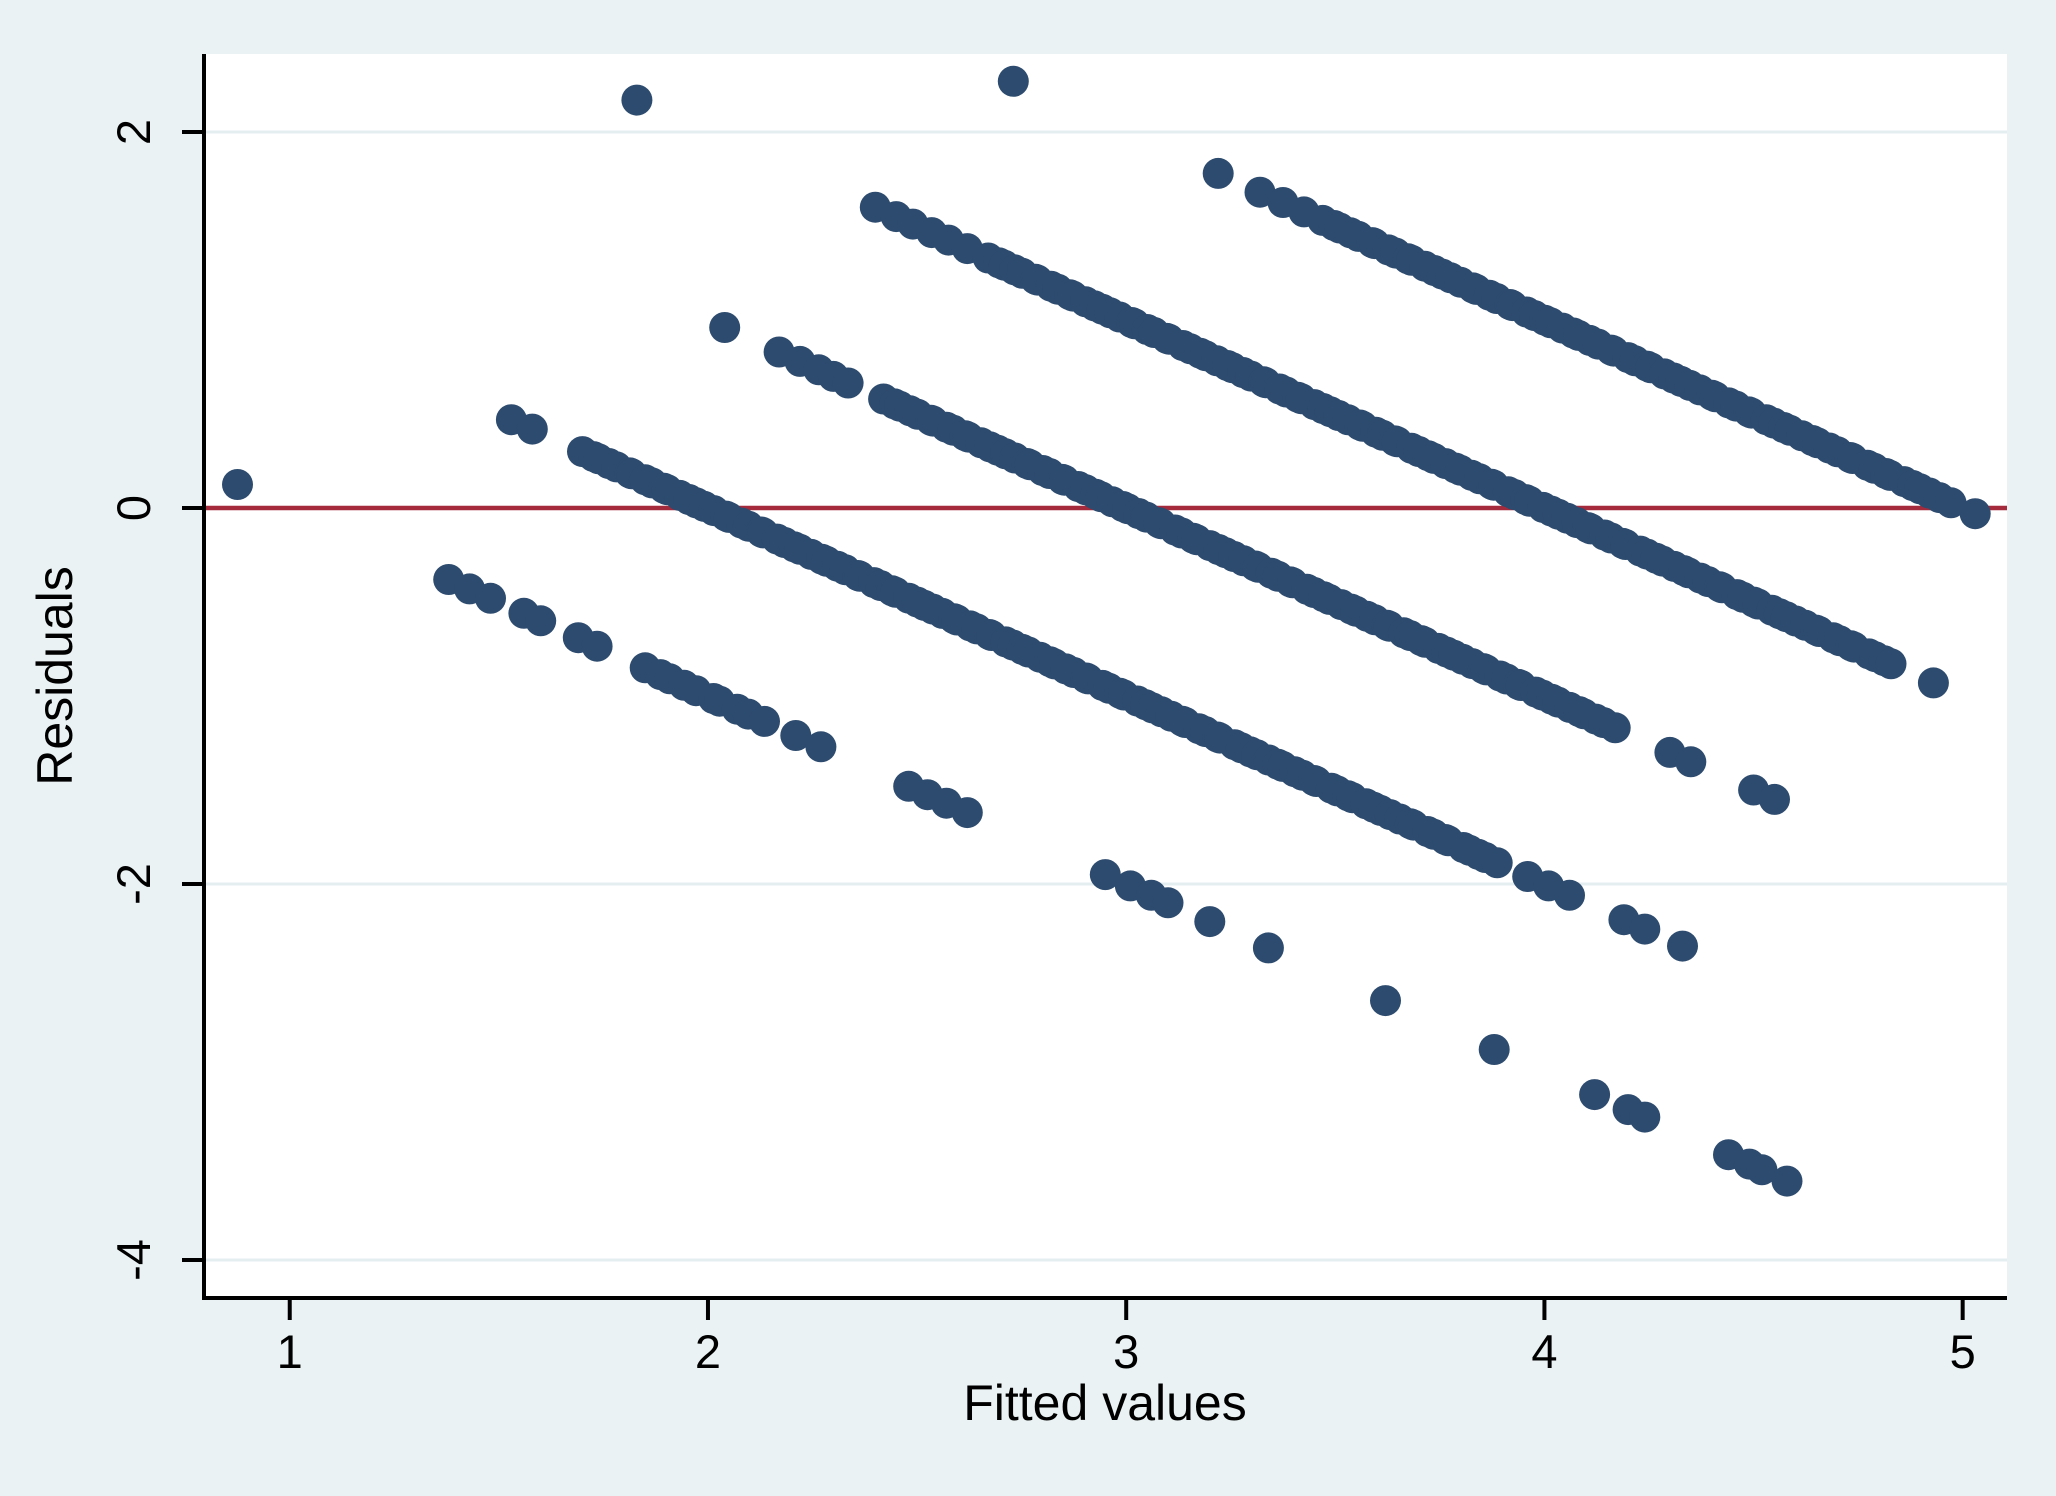 This screenshot has height=1496, width=2056. I want to click on x-axis-title: Fitted values, so click(1104, 1403).